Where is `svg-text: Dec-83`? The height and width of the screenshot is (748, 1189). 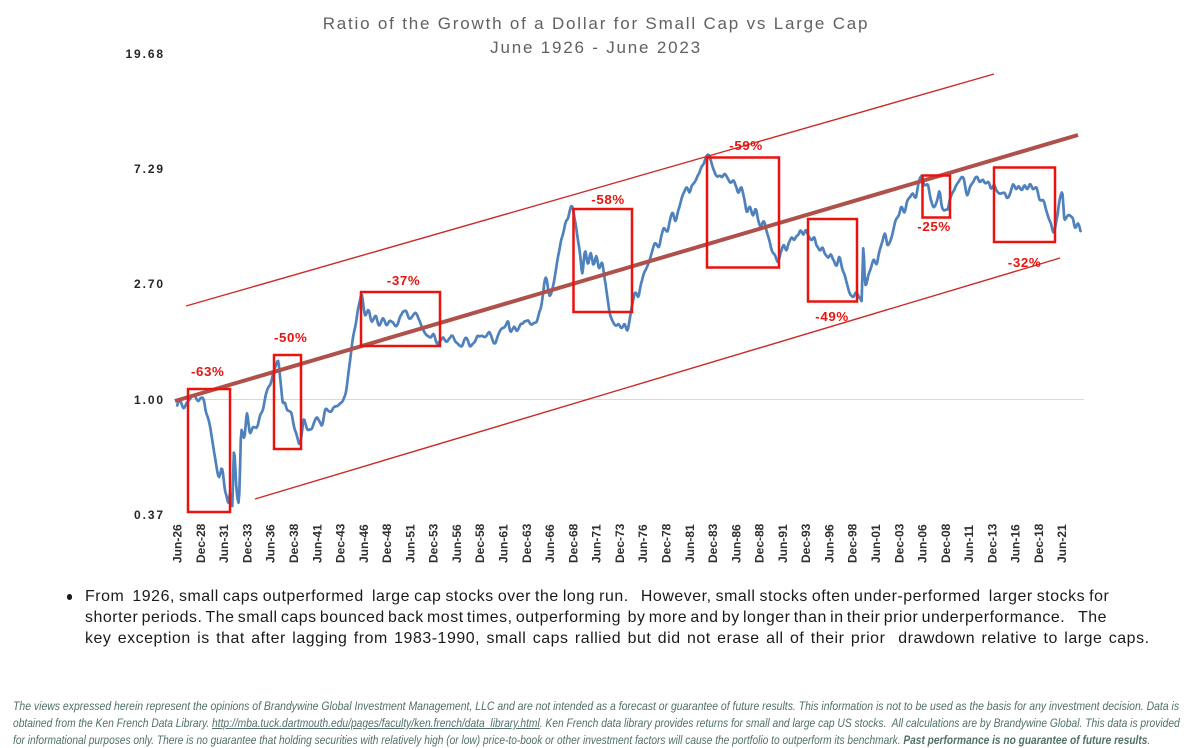
svg-text: Dec-83 is located at coordinates (713, 543).